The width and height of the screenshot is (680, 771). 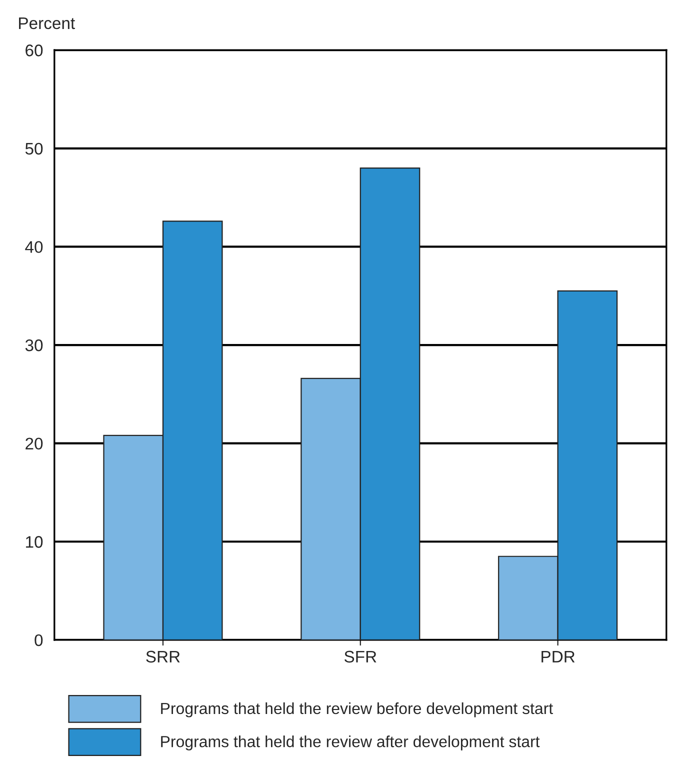 I want to click on y-tick-label: 60, so click(x=34, y=50).